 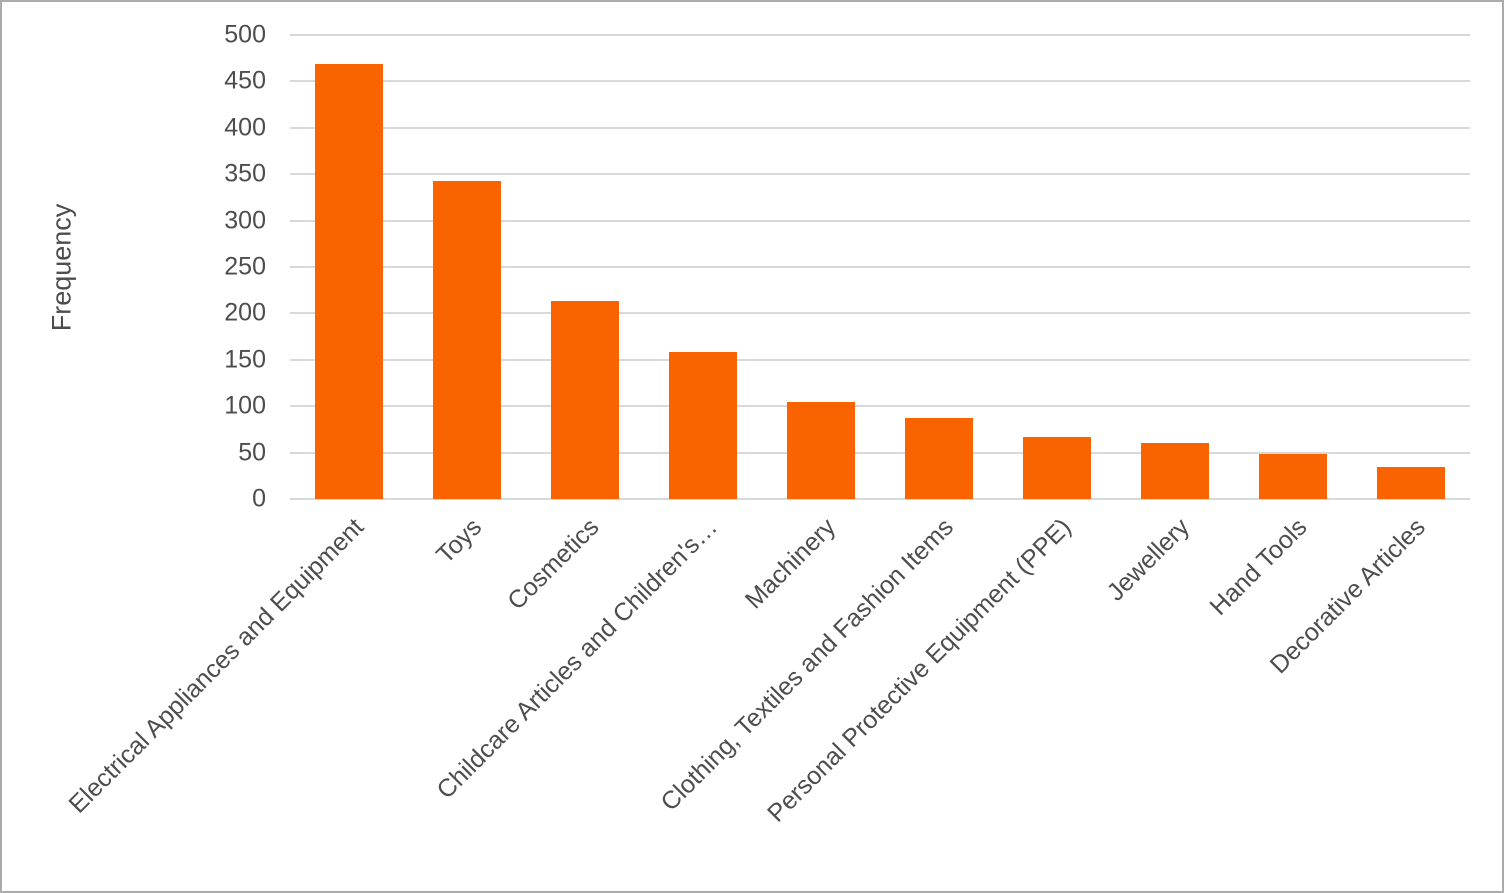 I want to click on x-axis-category-label-toys: Toys, so click(x=458, y=541).